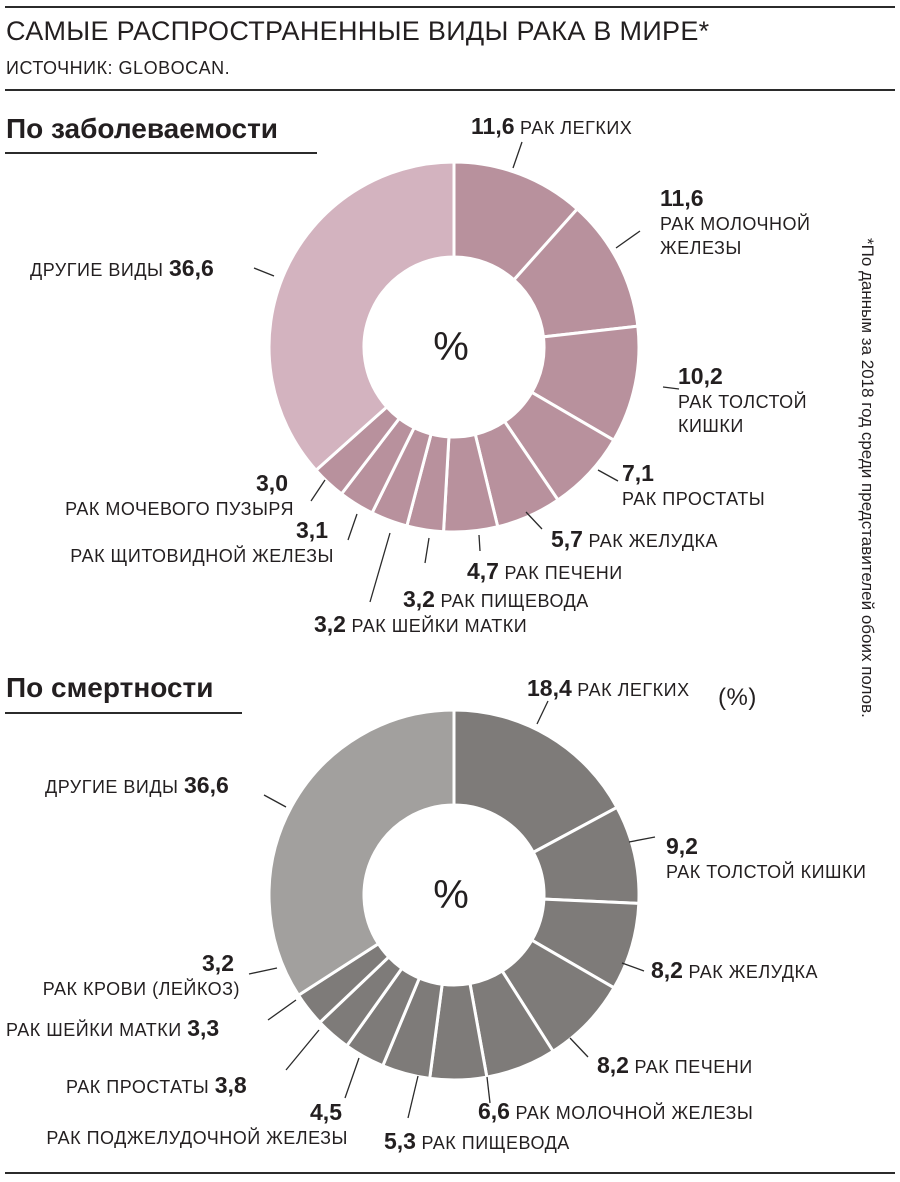 The width and height of the screenshot is (900, 1182). I want to click on incidence-label-другие-виды: ДРУГИЕ ВИДЫ 36,6, so click(122, 269).